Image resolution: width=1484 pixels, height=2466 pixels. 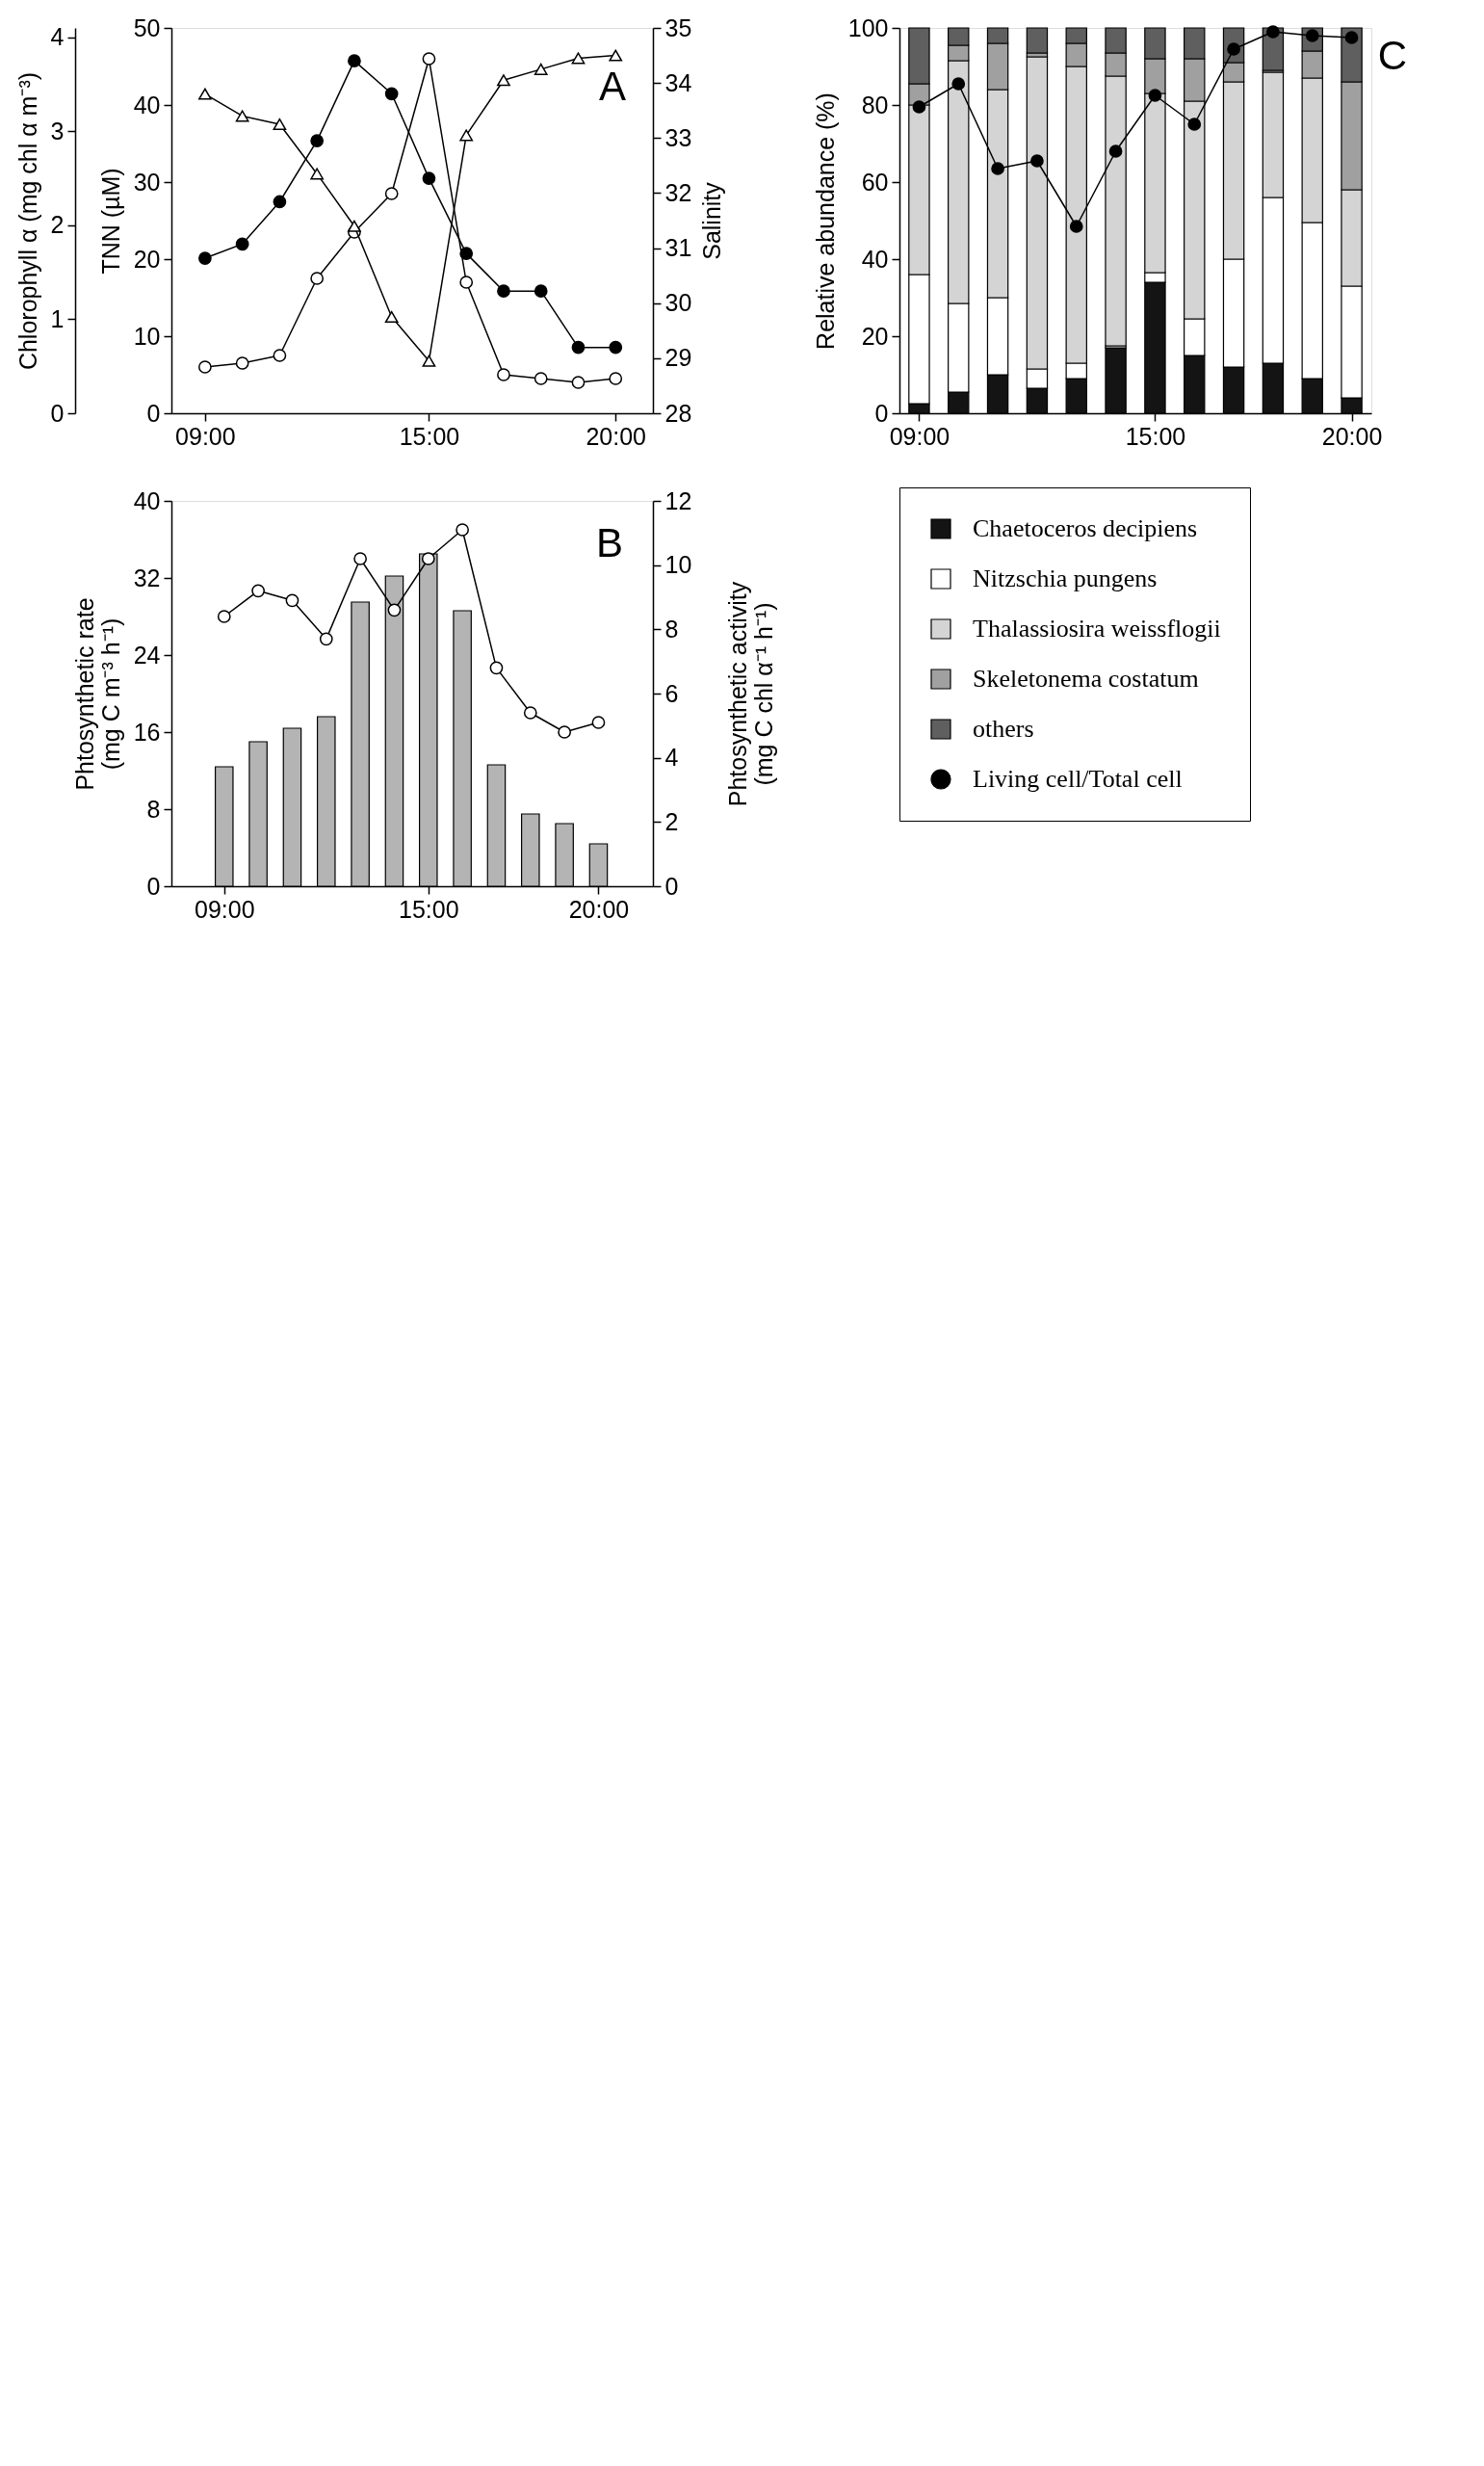 I want to click on legend-label: Nitzschia pungens, so click(x=1066, y=578).